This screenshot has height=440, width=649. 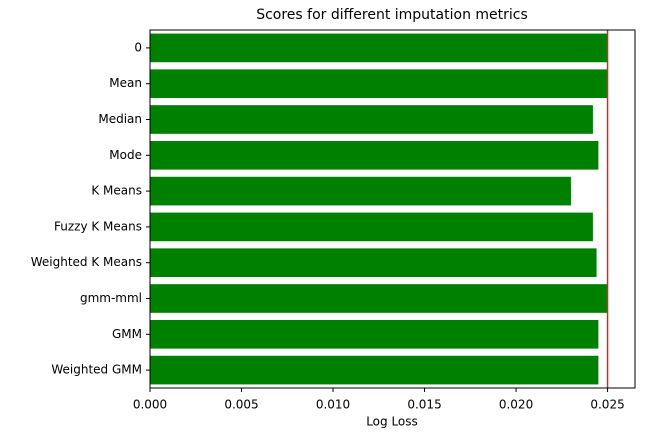 I want to click on y-tick-label: Weighted K Means, so click(x=86, y=262).